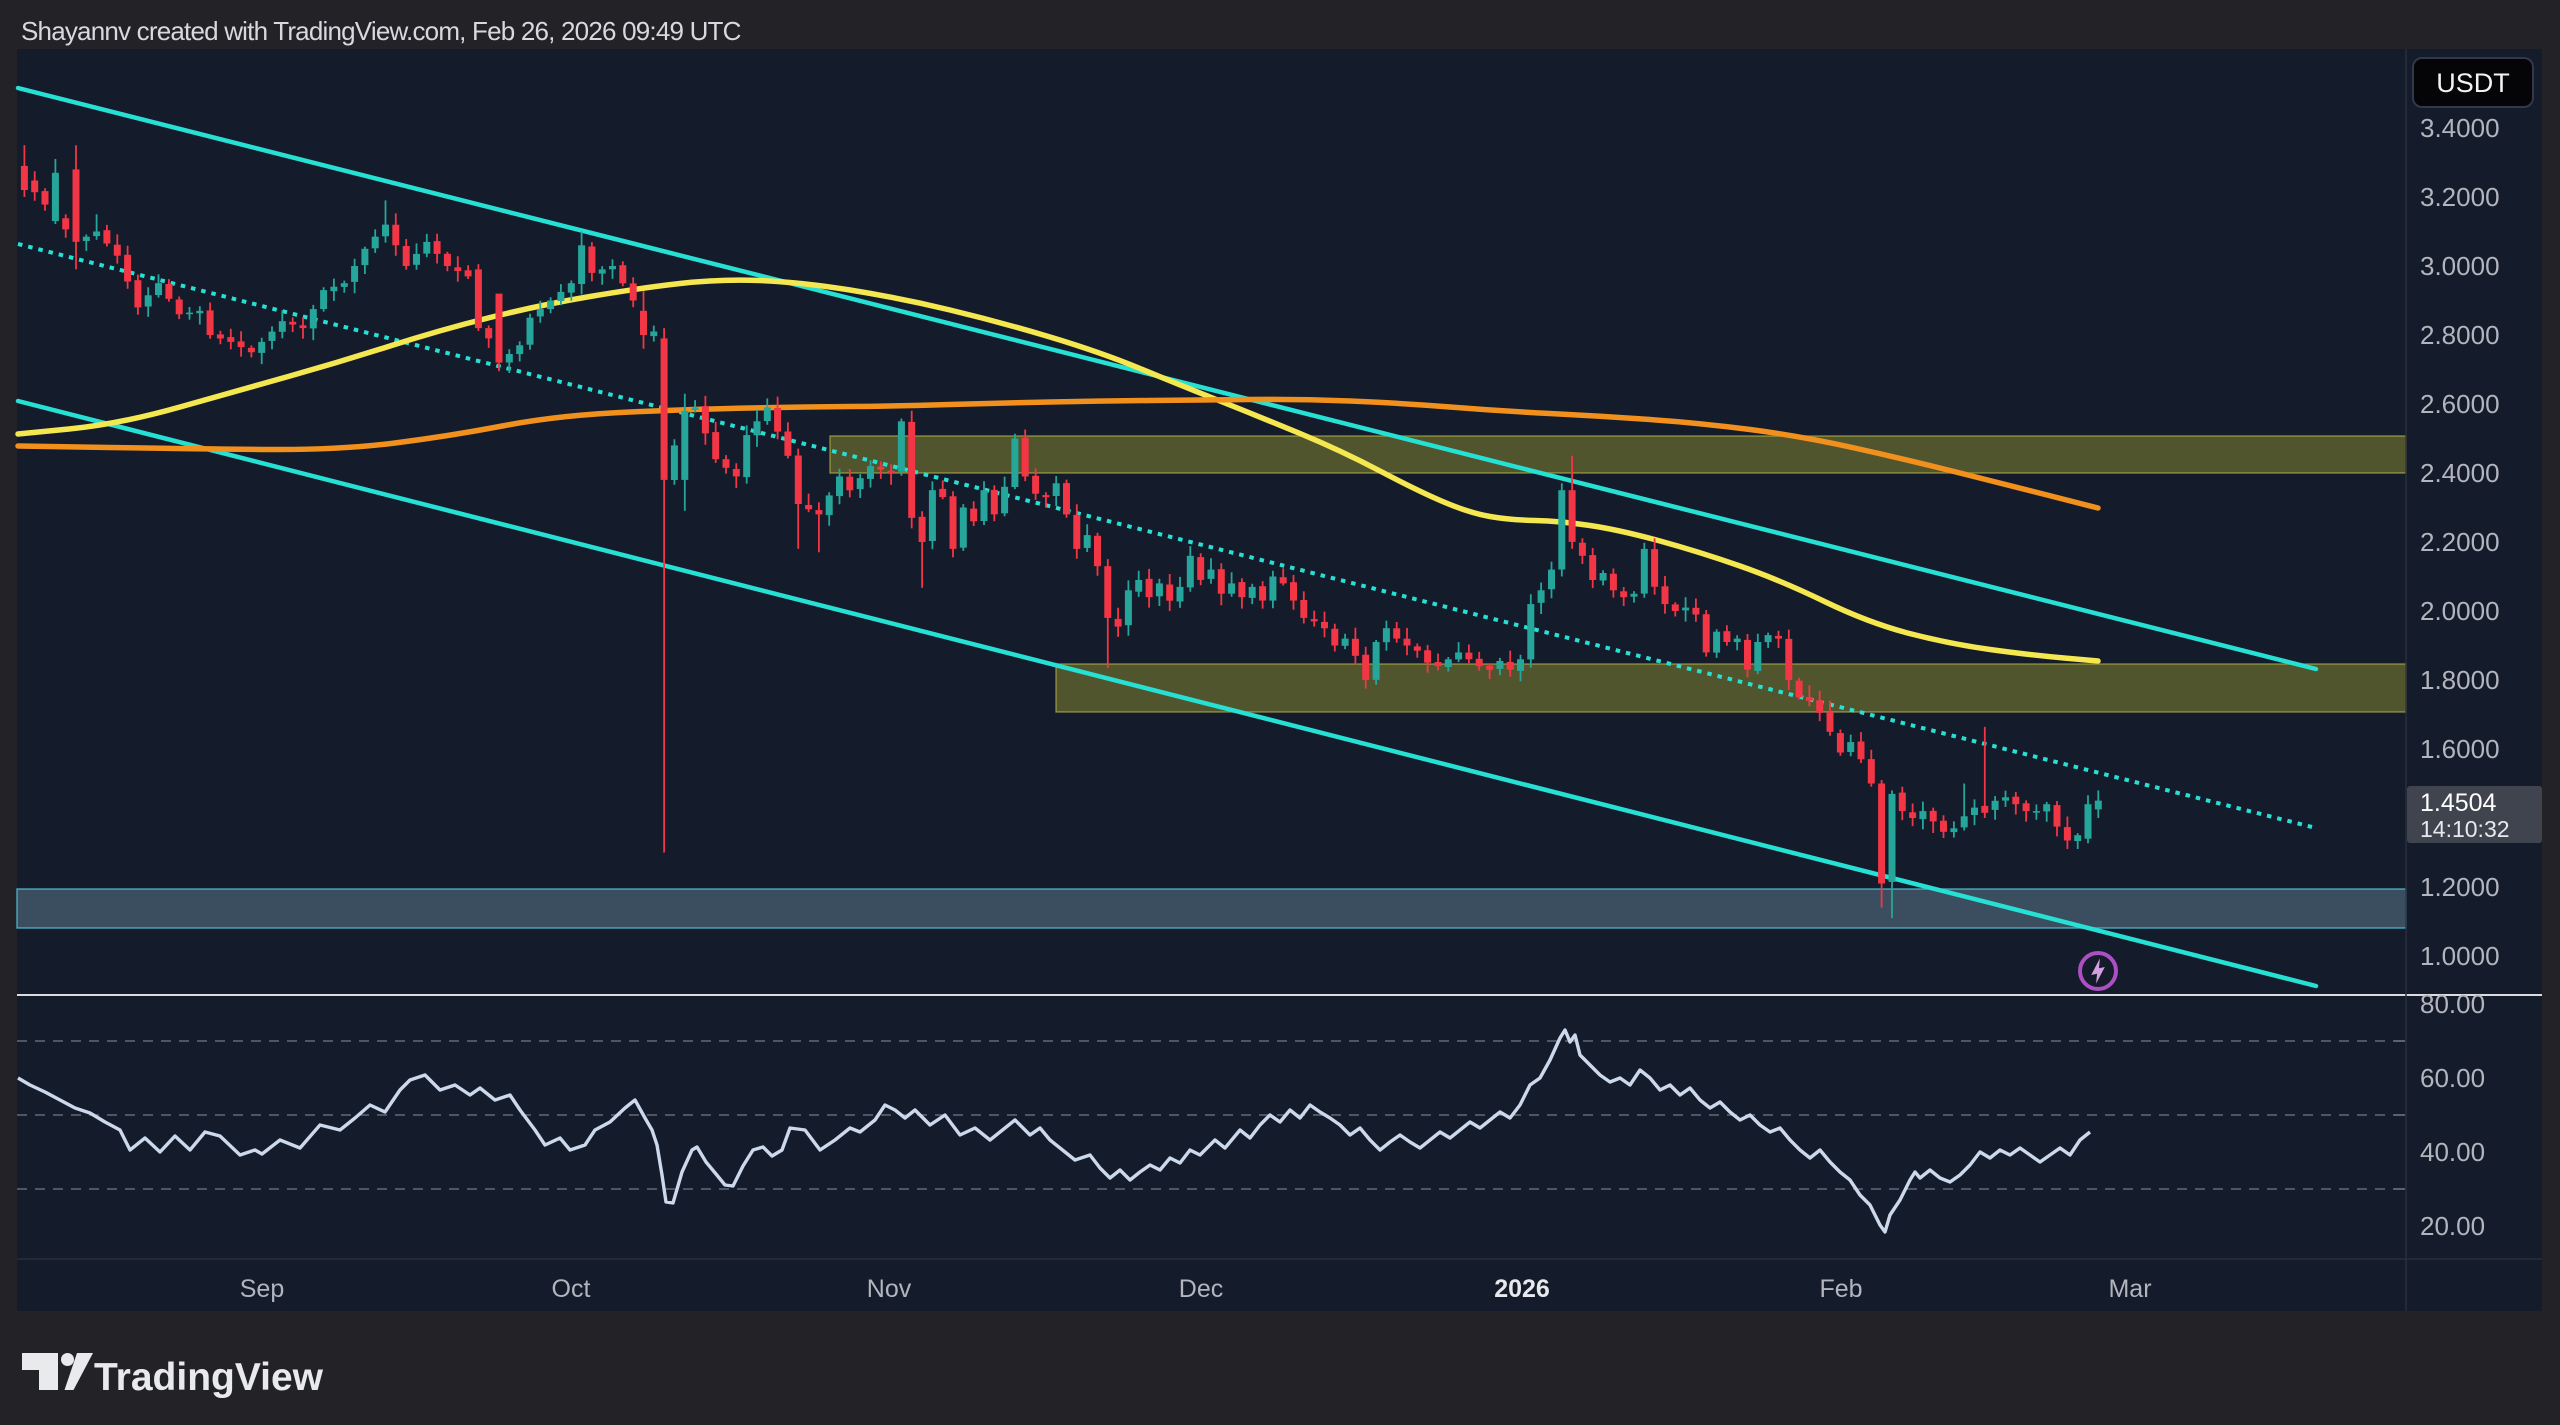 The image size is (2560, 1425). Describe the element at coordinates (2460, 611) in the screenshot. I see `svg-text: 2.0000` at that location.